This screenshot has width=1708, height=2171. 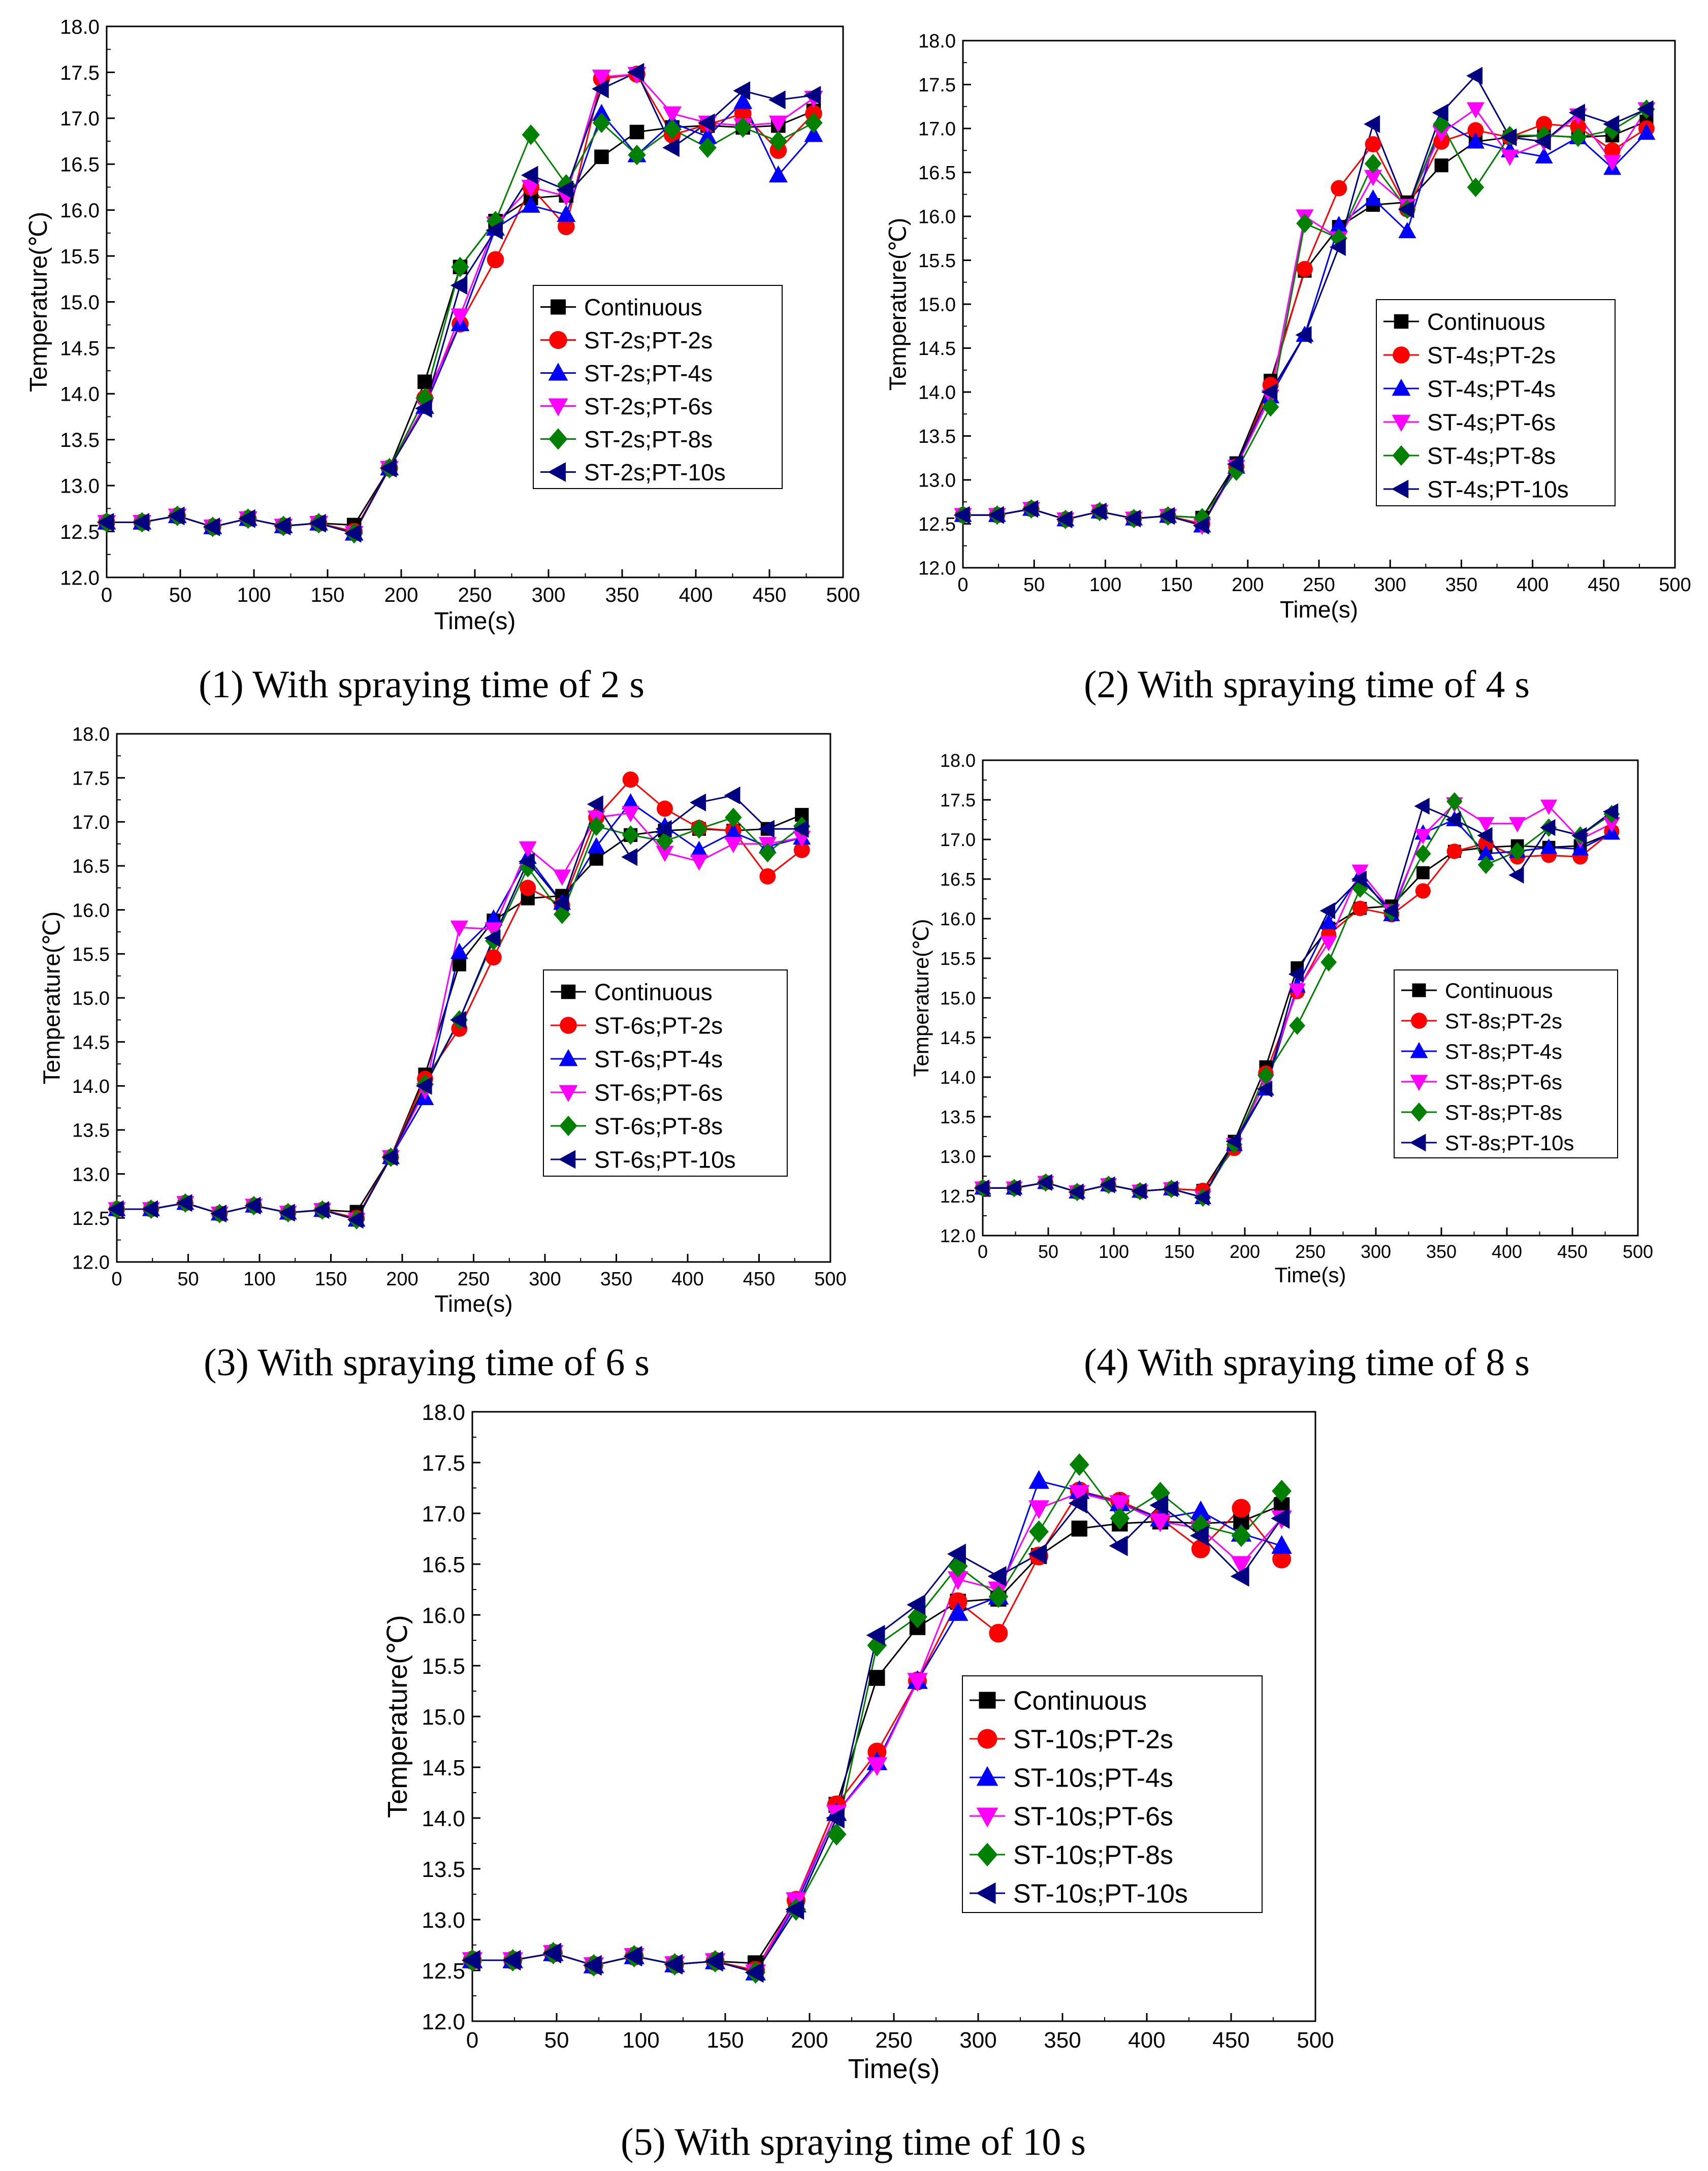 I want to click on x-tick-label: 300, so click(x=977, y=2040).